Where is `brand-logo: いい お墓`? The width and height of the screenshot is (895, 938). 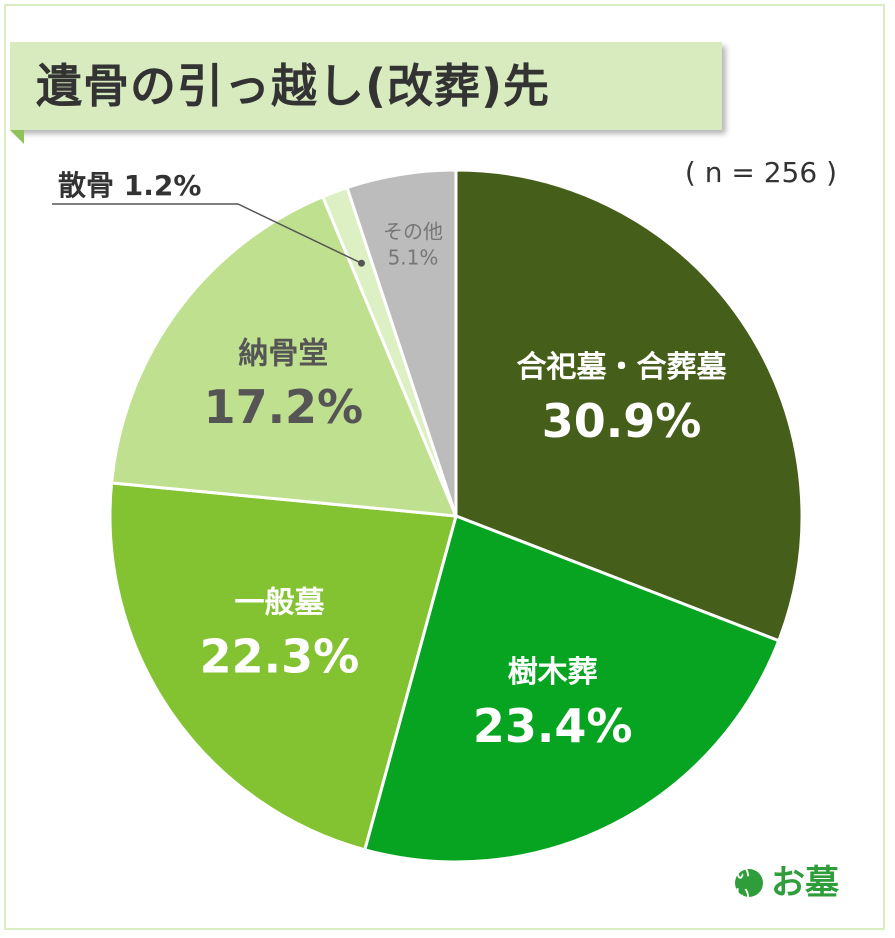
brand-logo: いい お墓 is located at coordinates (787, 883).